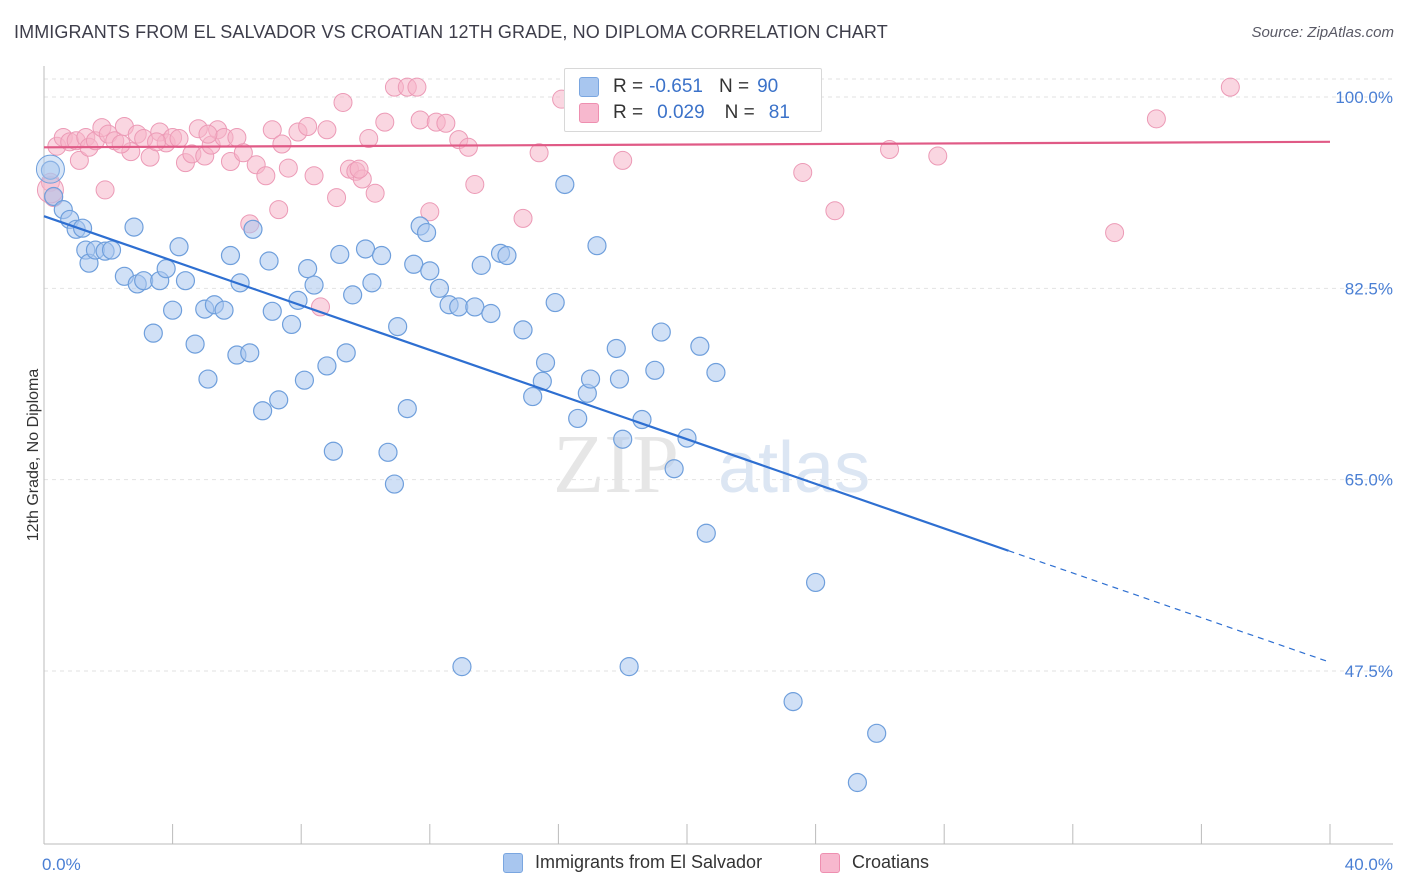 The image size is (1406, 892). I want to click on watermark-atlas: atlas, so click(794, 468).